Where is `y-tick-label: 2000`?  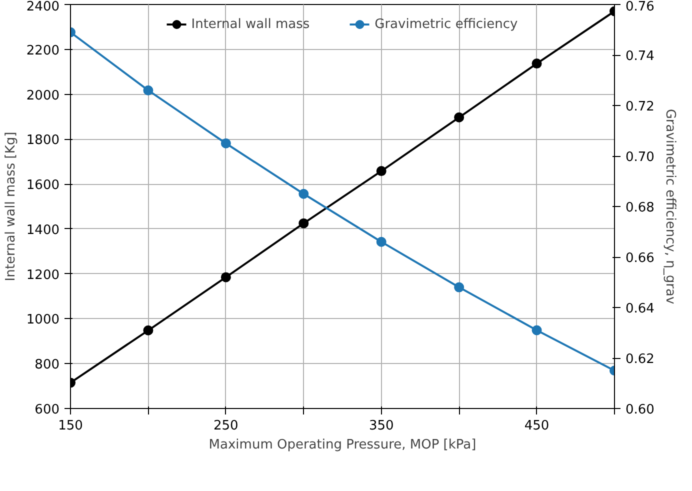 y-tick-label: 2000 is located at coordinates (43, 96).